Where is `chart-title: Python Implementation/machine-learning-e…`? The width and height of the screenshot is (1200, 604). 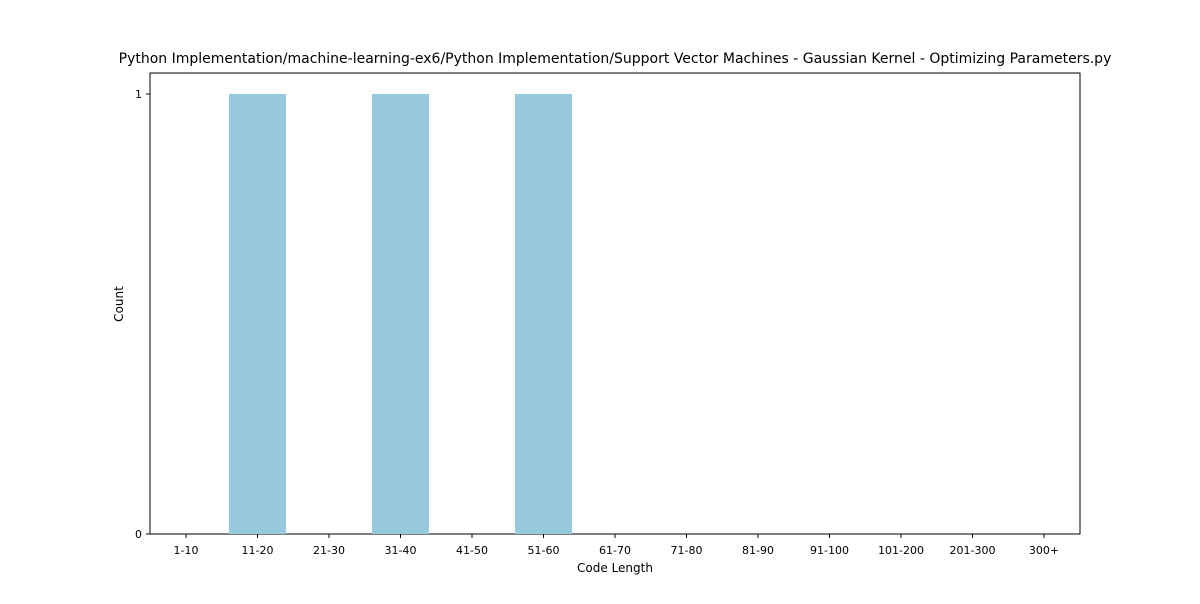
chart-title: Python Implementation/machine-learning-e… is located at coordinates (615, 59).